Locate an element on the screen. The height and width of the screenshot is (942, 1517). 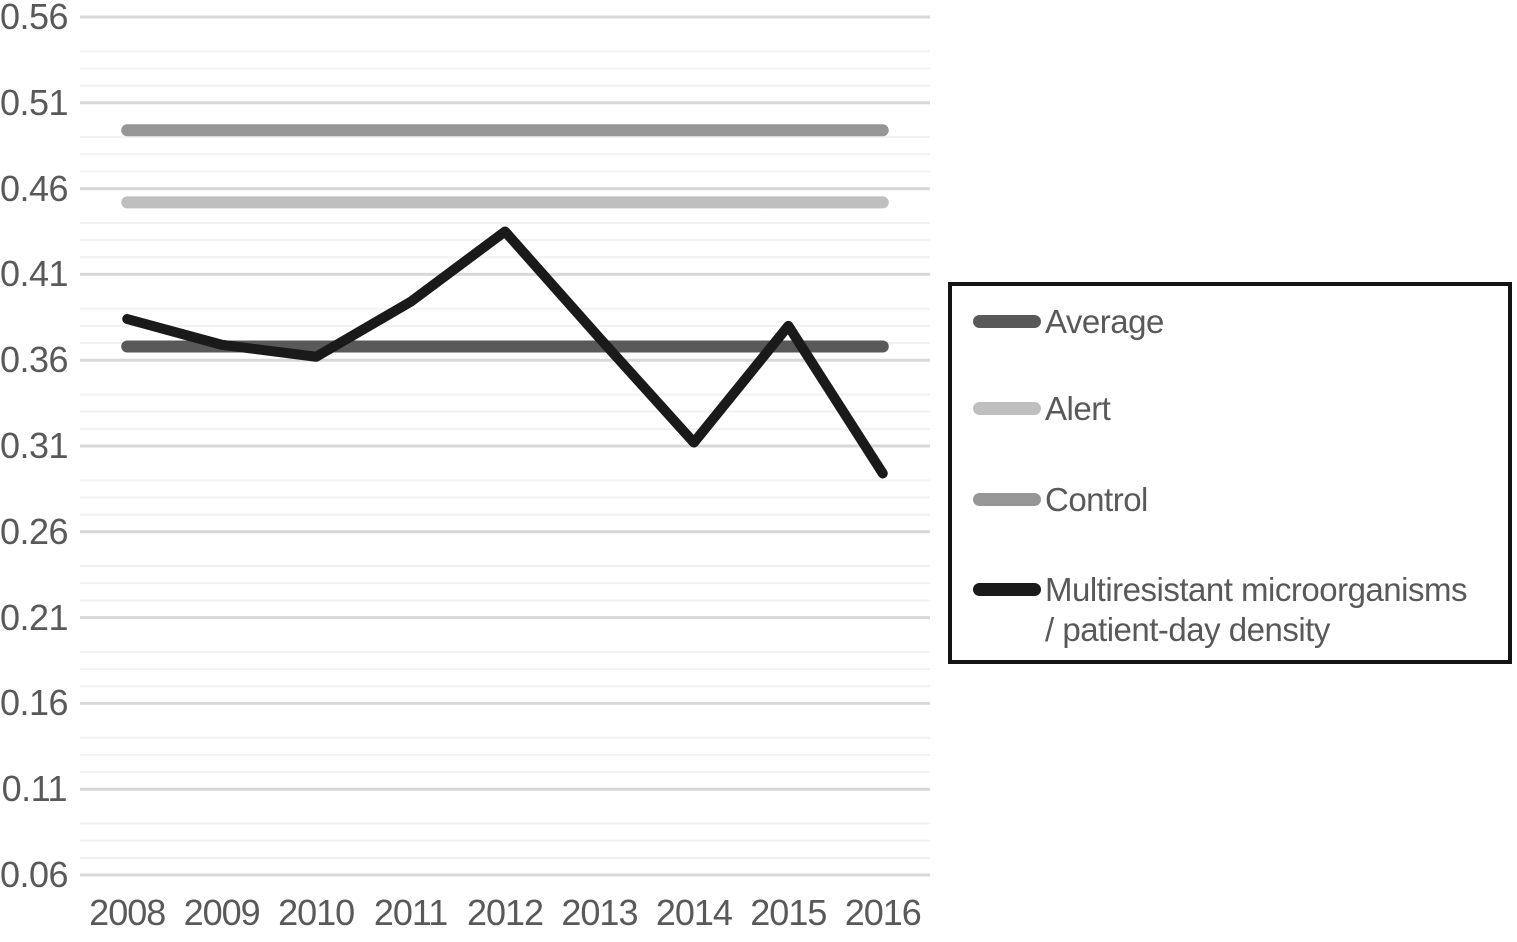
x-tick-label: 2012 is located at coordinates (505, 912).